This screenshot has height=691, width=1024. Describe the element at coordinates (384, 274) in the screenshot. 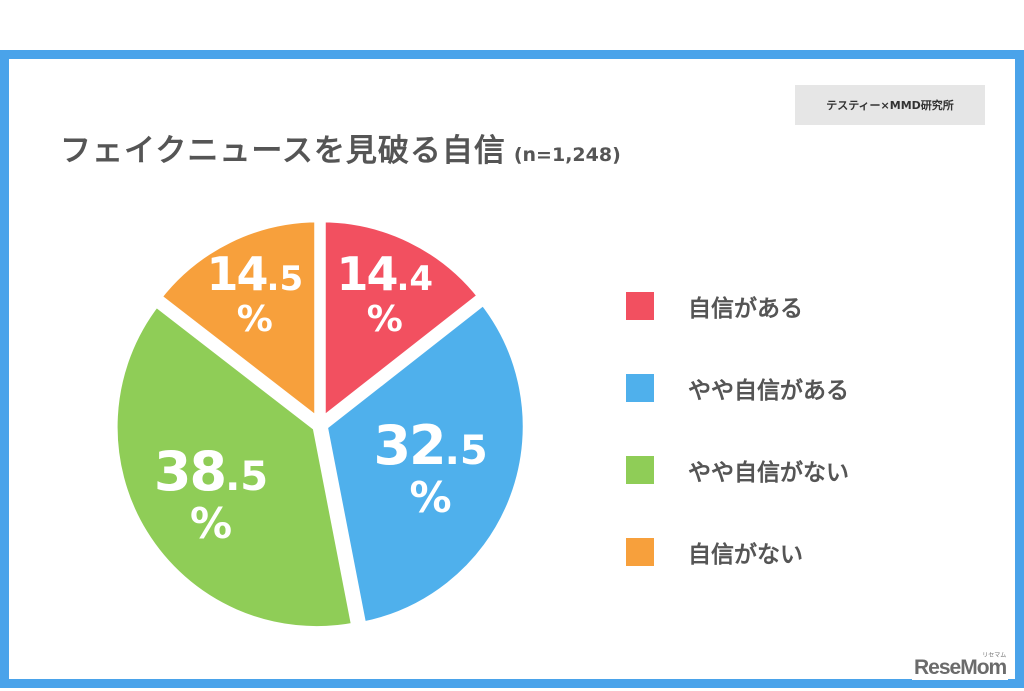

I see `slice-value-label: 14.4` at that location.